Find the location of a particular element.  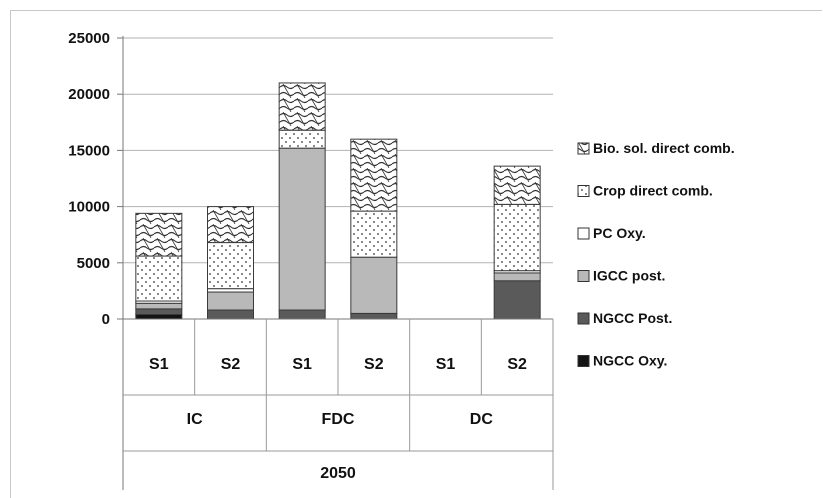

y-tick-label: 20000 is located at coordinates (89, 94).